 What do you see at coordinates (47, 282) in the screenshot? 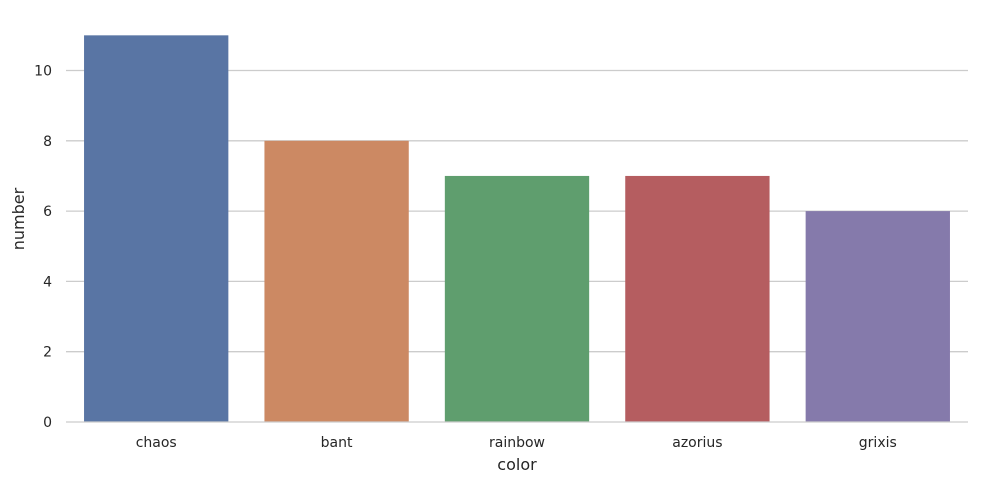
I see `y-tick-label: 4` at bounding box center [47, 282].